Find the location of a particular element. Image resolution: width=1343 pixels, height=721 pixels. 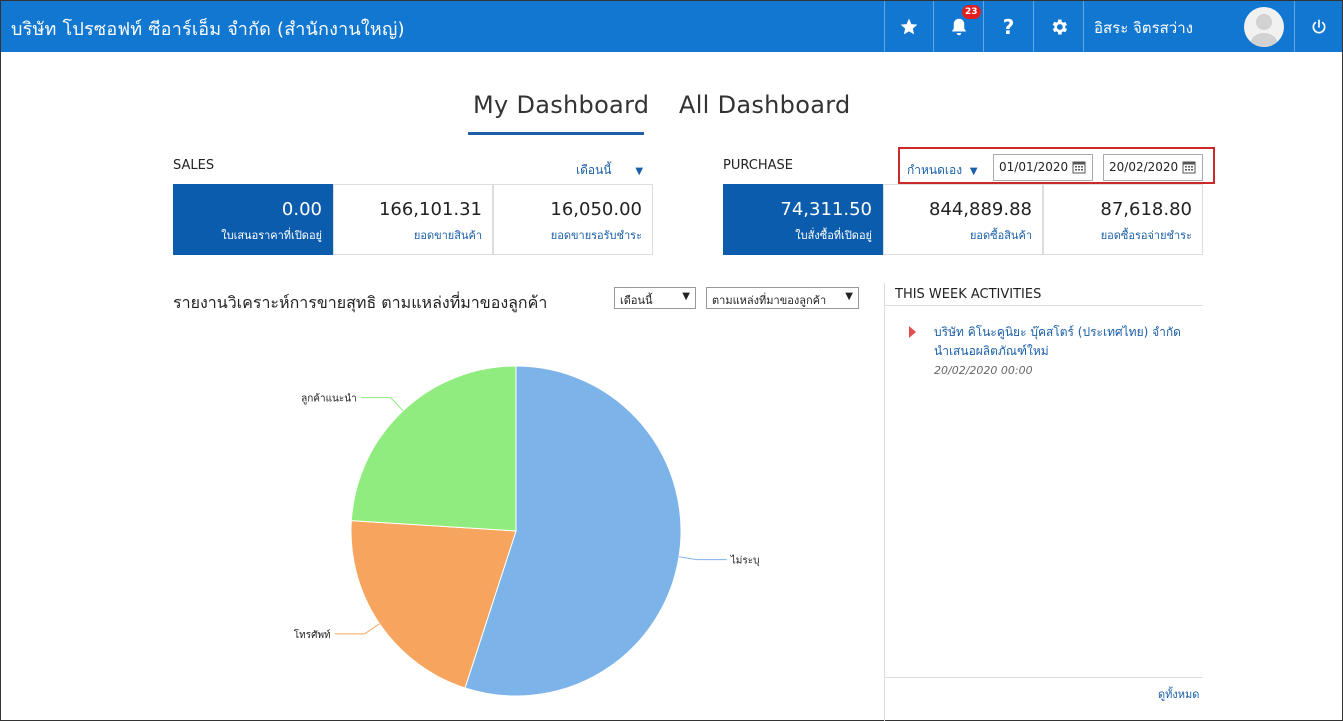

help-button: ? is located at coordinates (1008, 26).